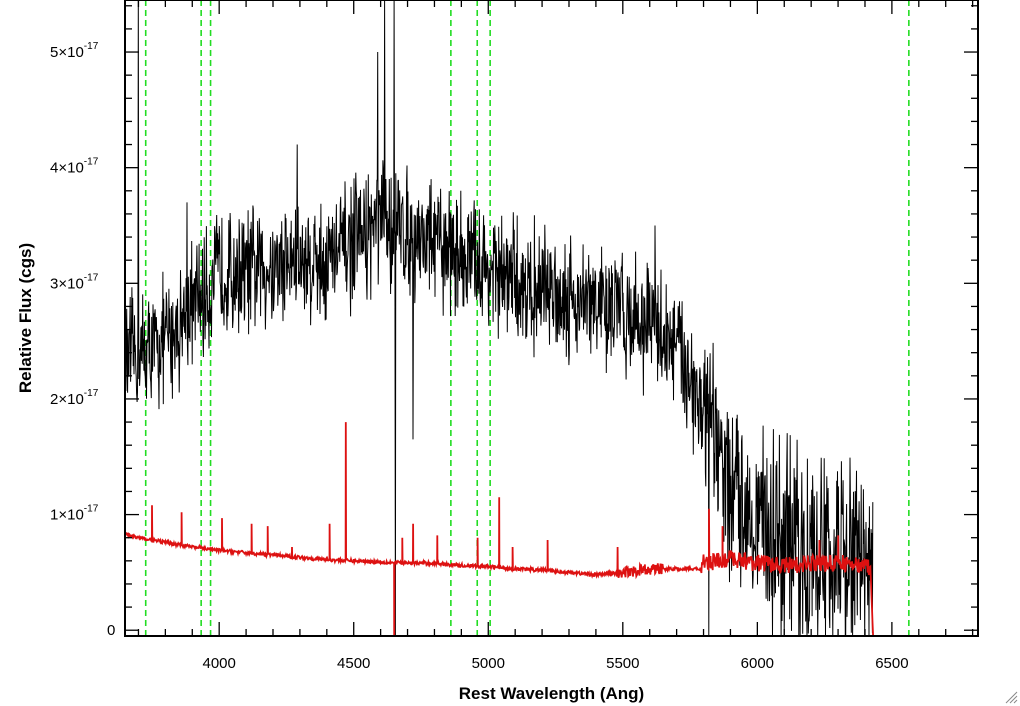 The width and height of the screenshot is (1020, 706). What do you see at coordinates (551, 693) in the screenshot?
I see `x-axis-title: Rest Wavelength (Ang)` at bounding box center [551, 693].